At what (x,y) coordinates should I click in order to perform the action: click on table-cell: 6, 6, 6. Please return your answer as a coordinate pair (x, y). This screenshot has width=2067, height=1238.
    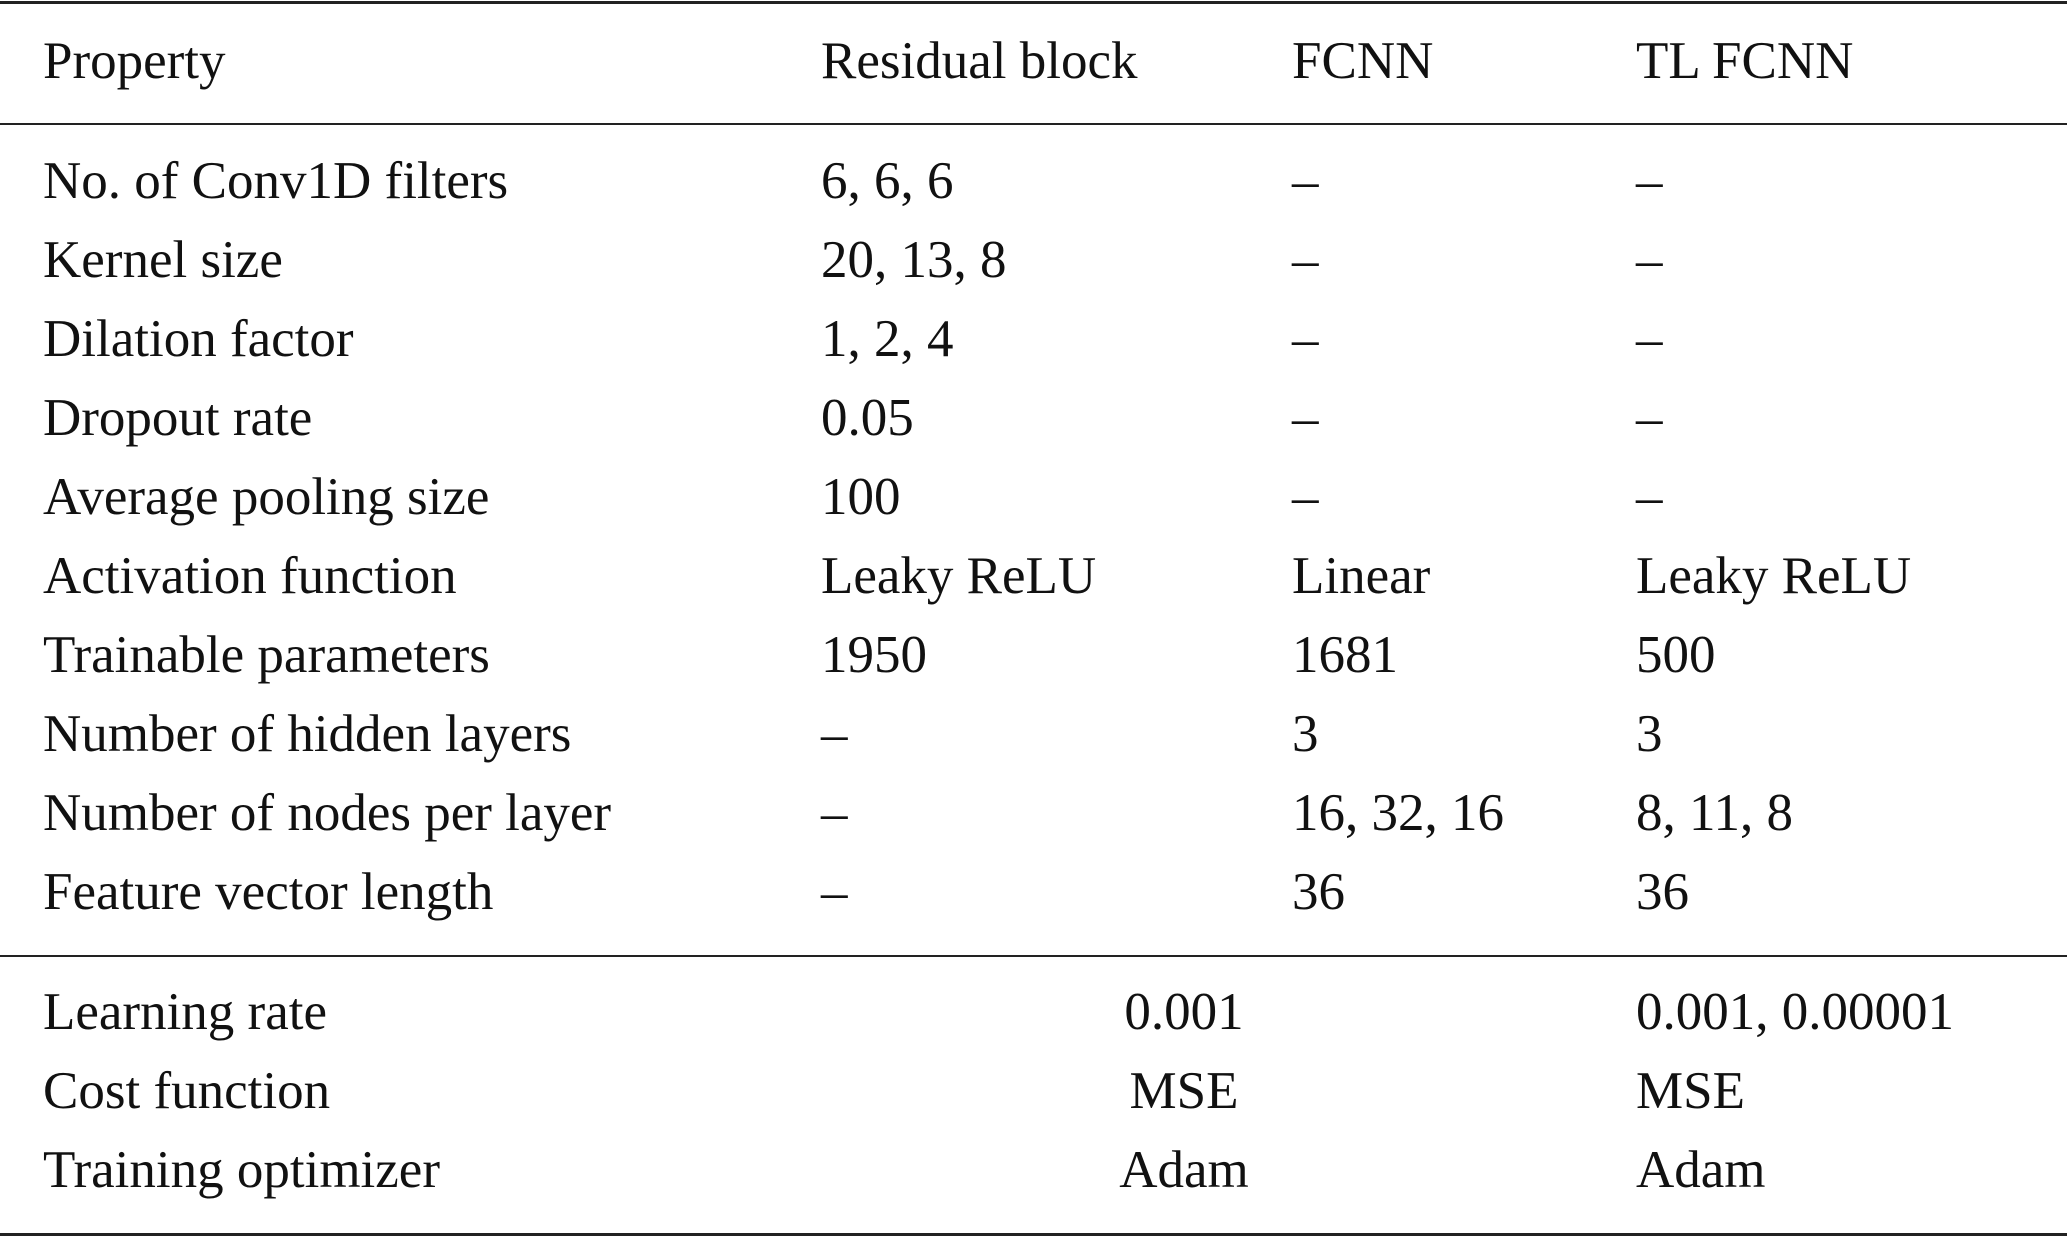
    Looking at the image, I should click on (887, 181).